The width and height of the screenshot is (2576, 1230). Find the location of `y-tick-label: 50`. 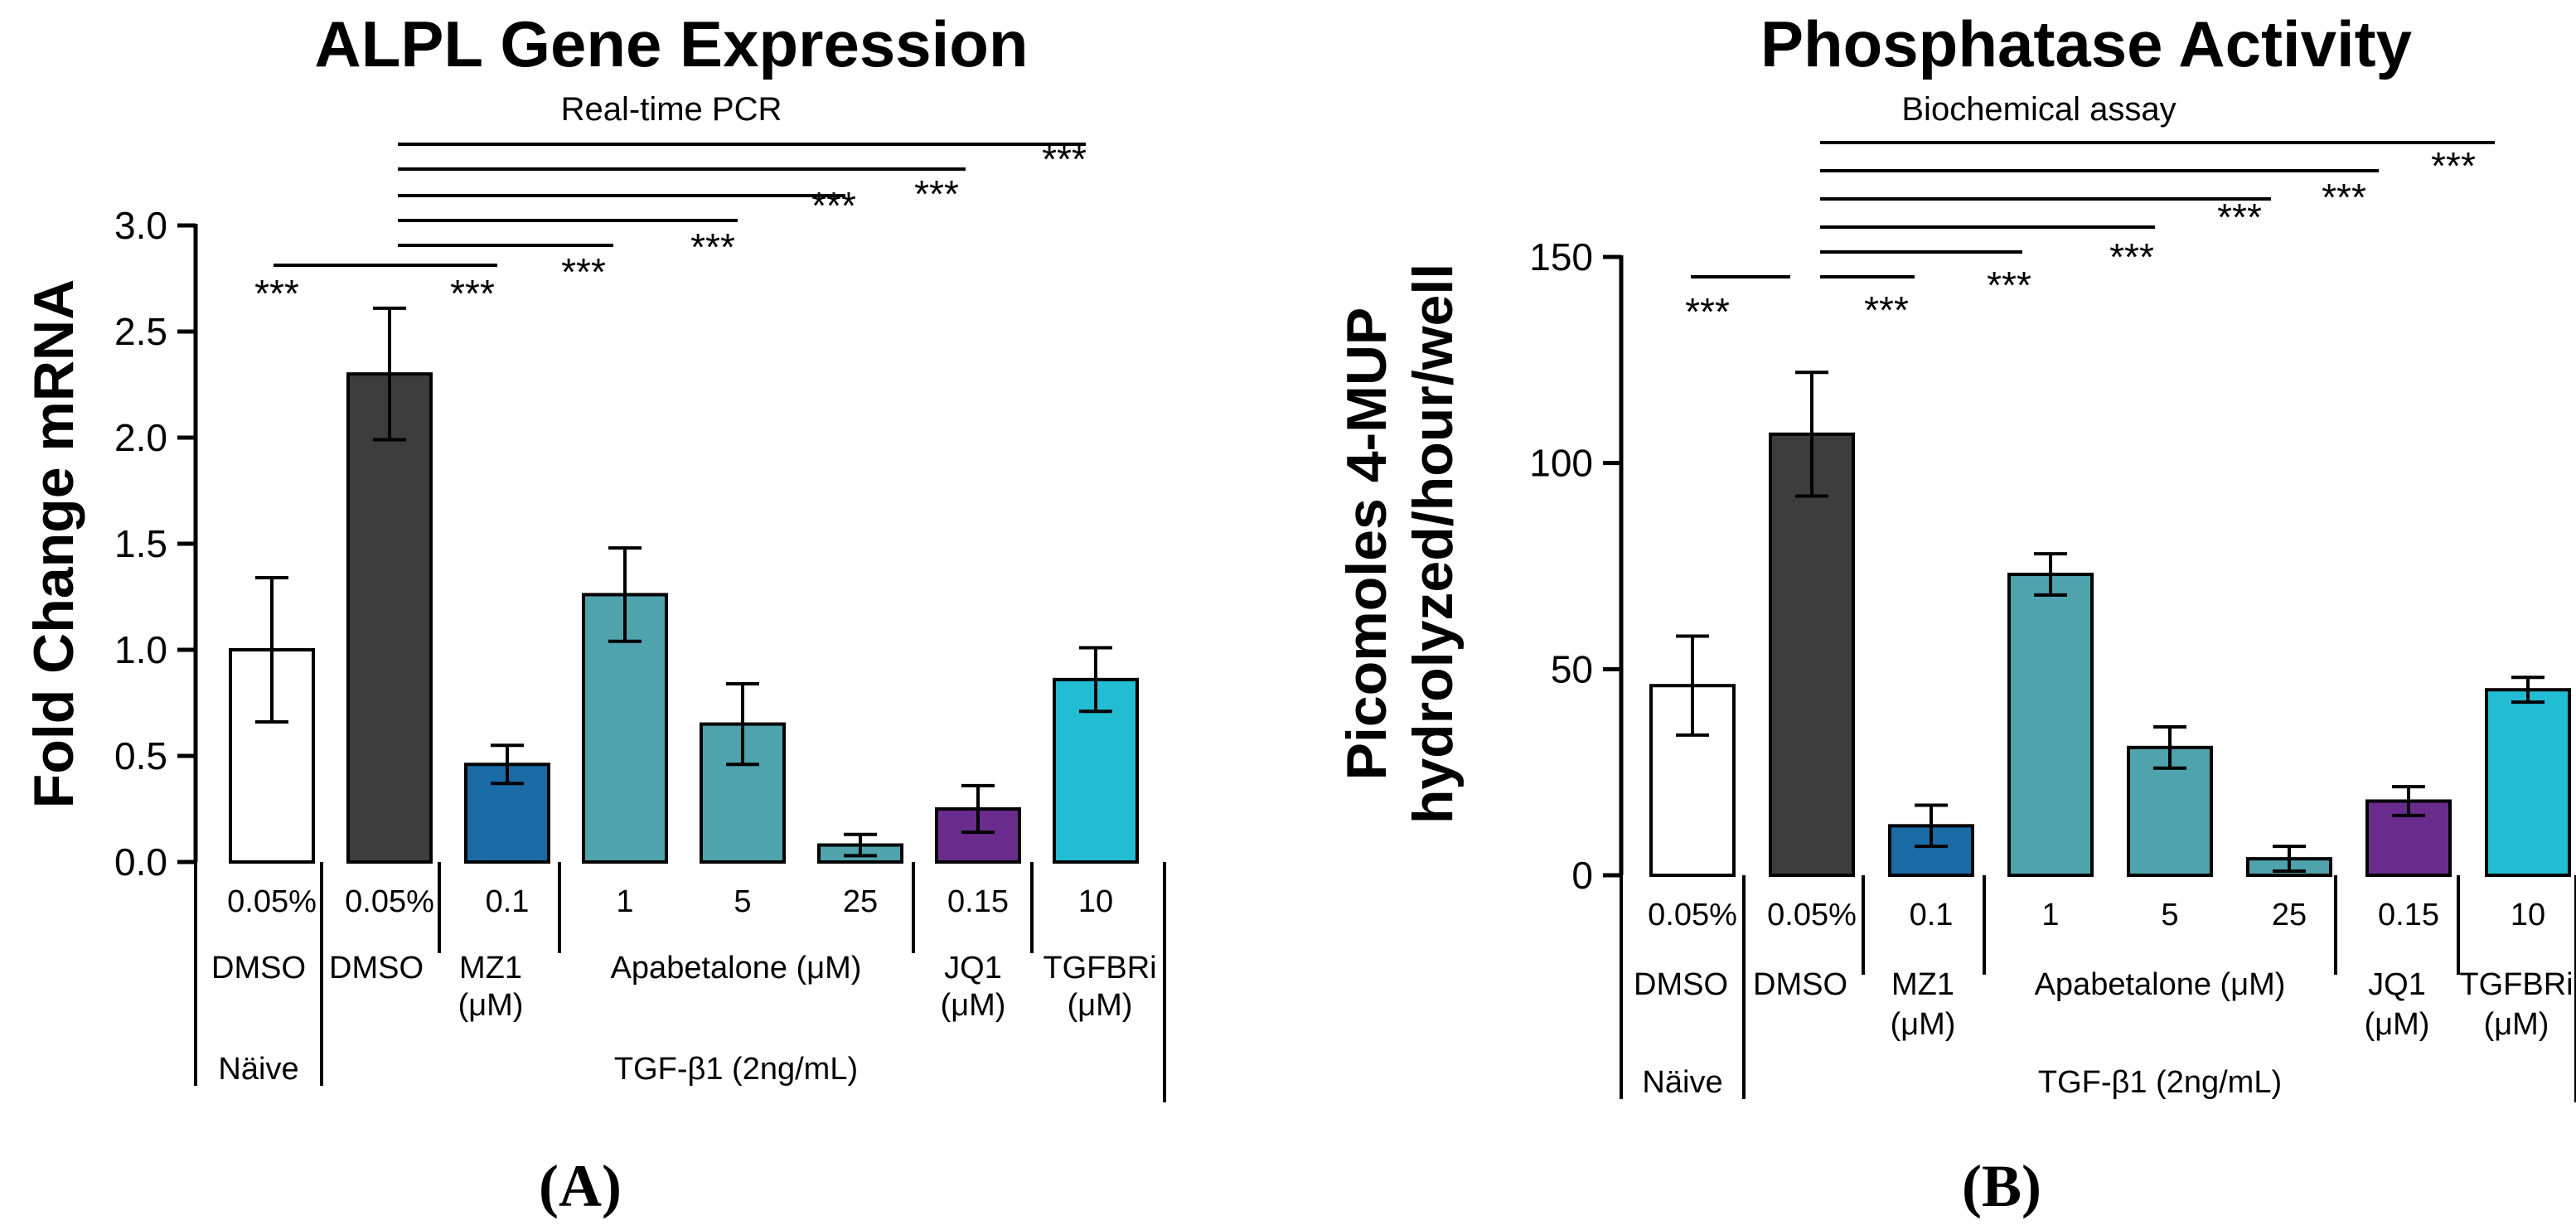

y-tick-label: 50 is located at coordinates (1572, 668).